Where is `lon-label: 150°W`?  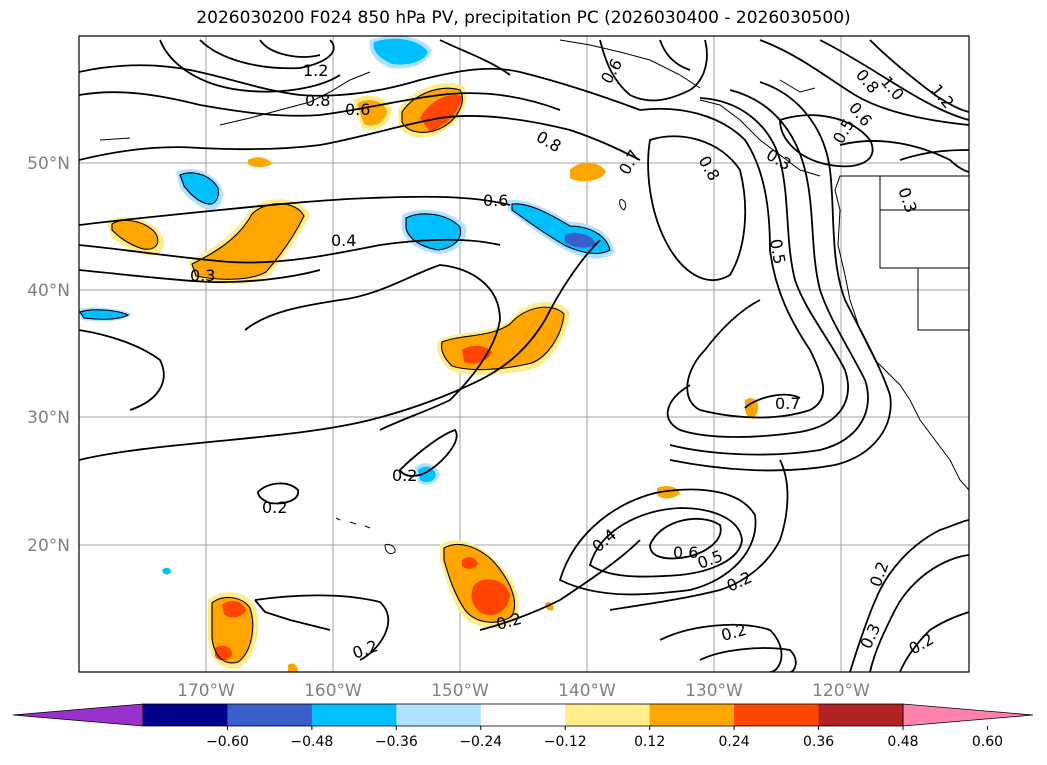
lon-label: 150°W is located at coordinates (460, 691).